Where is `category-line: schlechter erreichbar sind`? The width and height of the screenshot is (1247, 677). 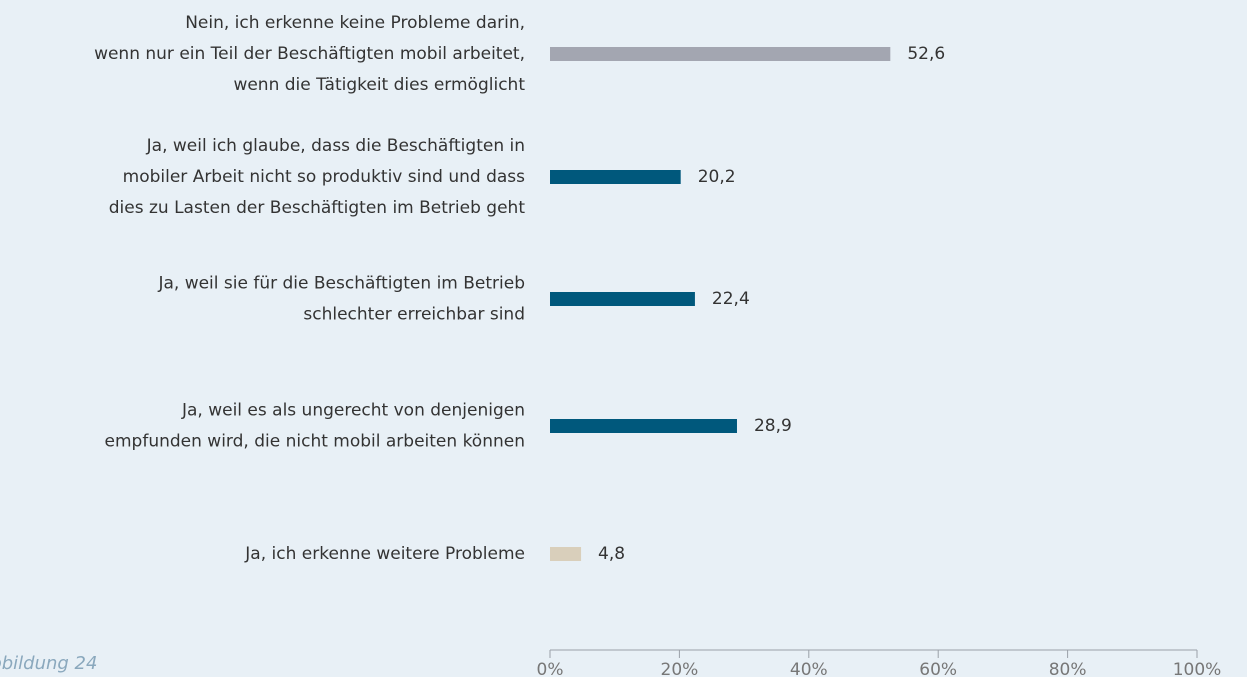
category-line: schlechter erreichbar sind is located at coordinates (414, 315).